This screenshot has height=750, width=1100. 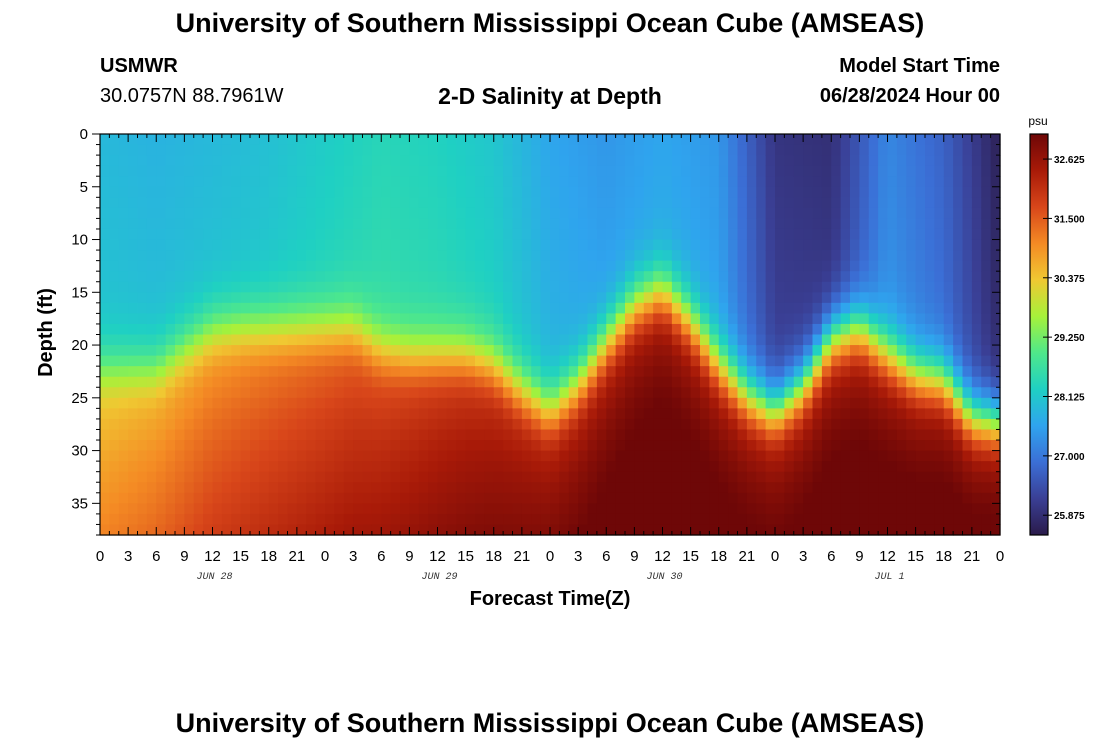 I want to click on station-id: USMWR, so click(x=139, y=66).